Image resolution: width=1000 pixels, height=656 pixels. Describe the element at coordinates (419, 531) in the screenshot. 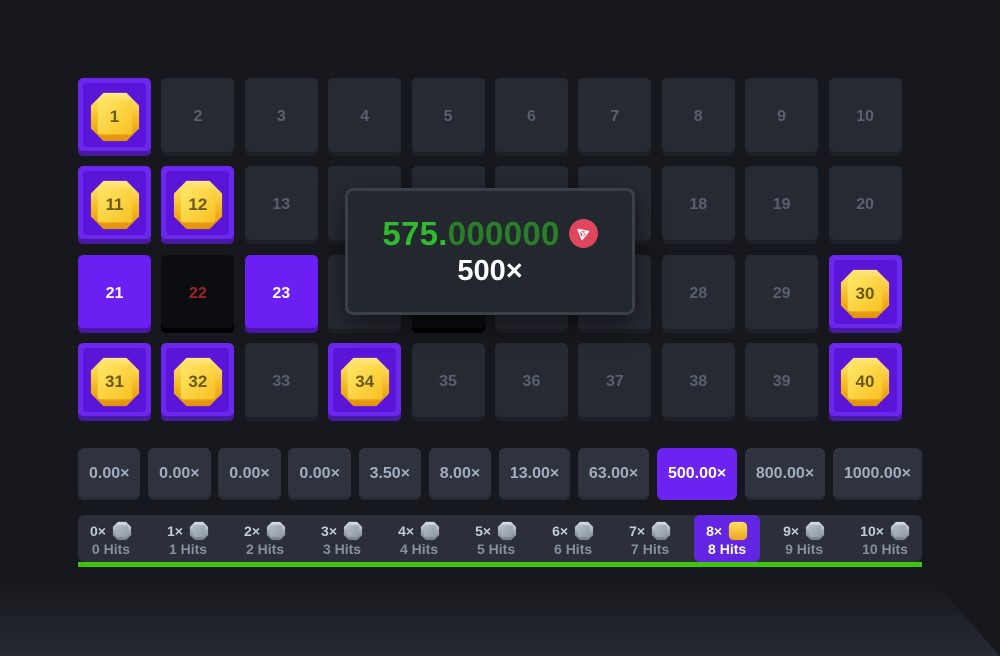

I see `hits-multiplier-row: 4×` at that location.